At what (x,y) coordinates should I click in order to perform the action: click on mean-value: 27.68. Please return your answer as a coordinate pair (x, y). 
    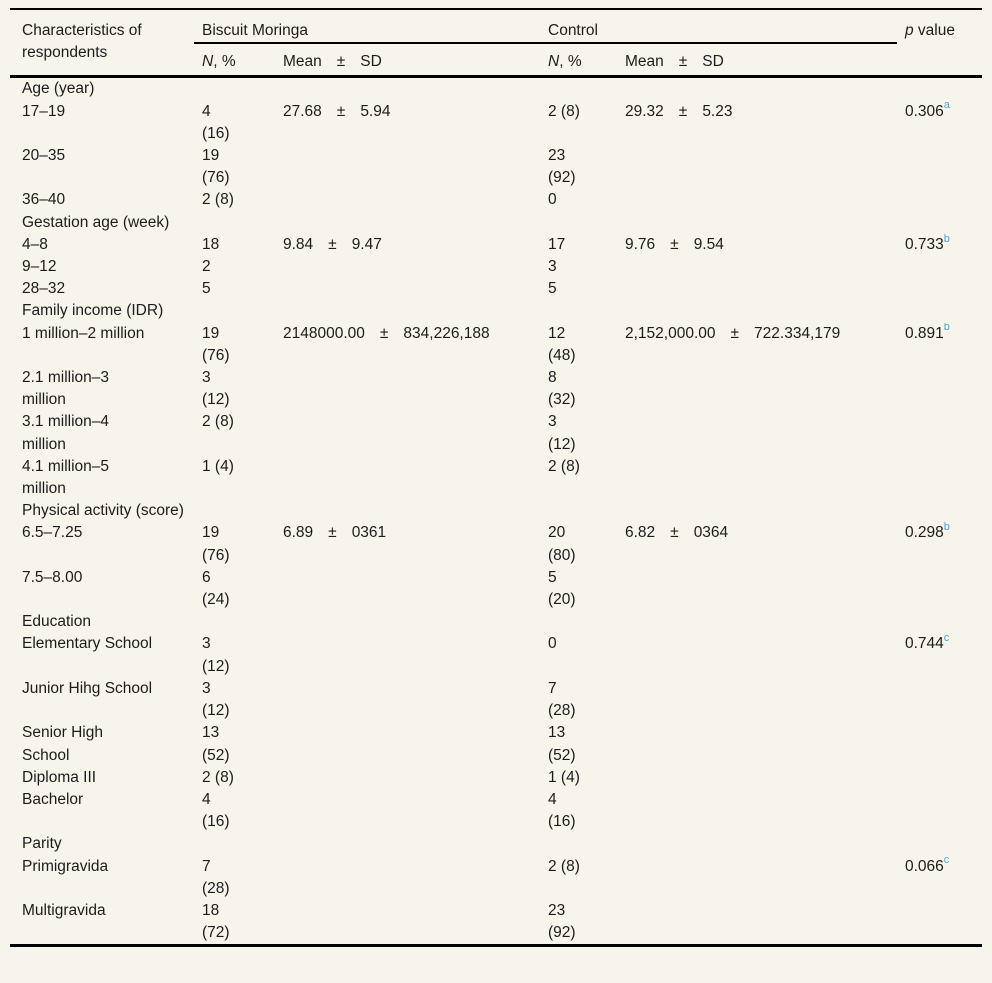
    Looking at the image, I should click on (302, 111).